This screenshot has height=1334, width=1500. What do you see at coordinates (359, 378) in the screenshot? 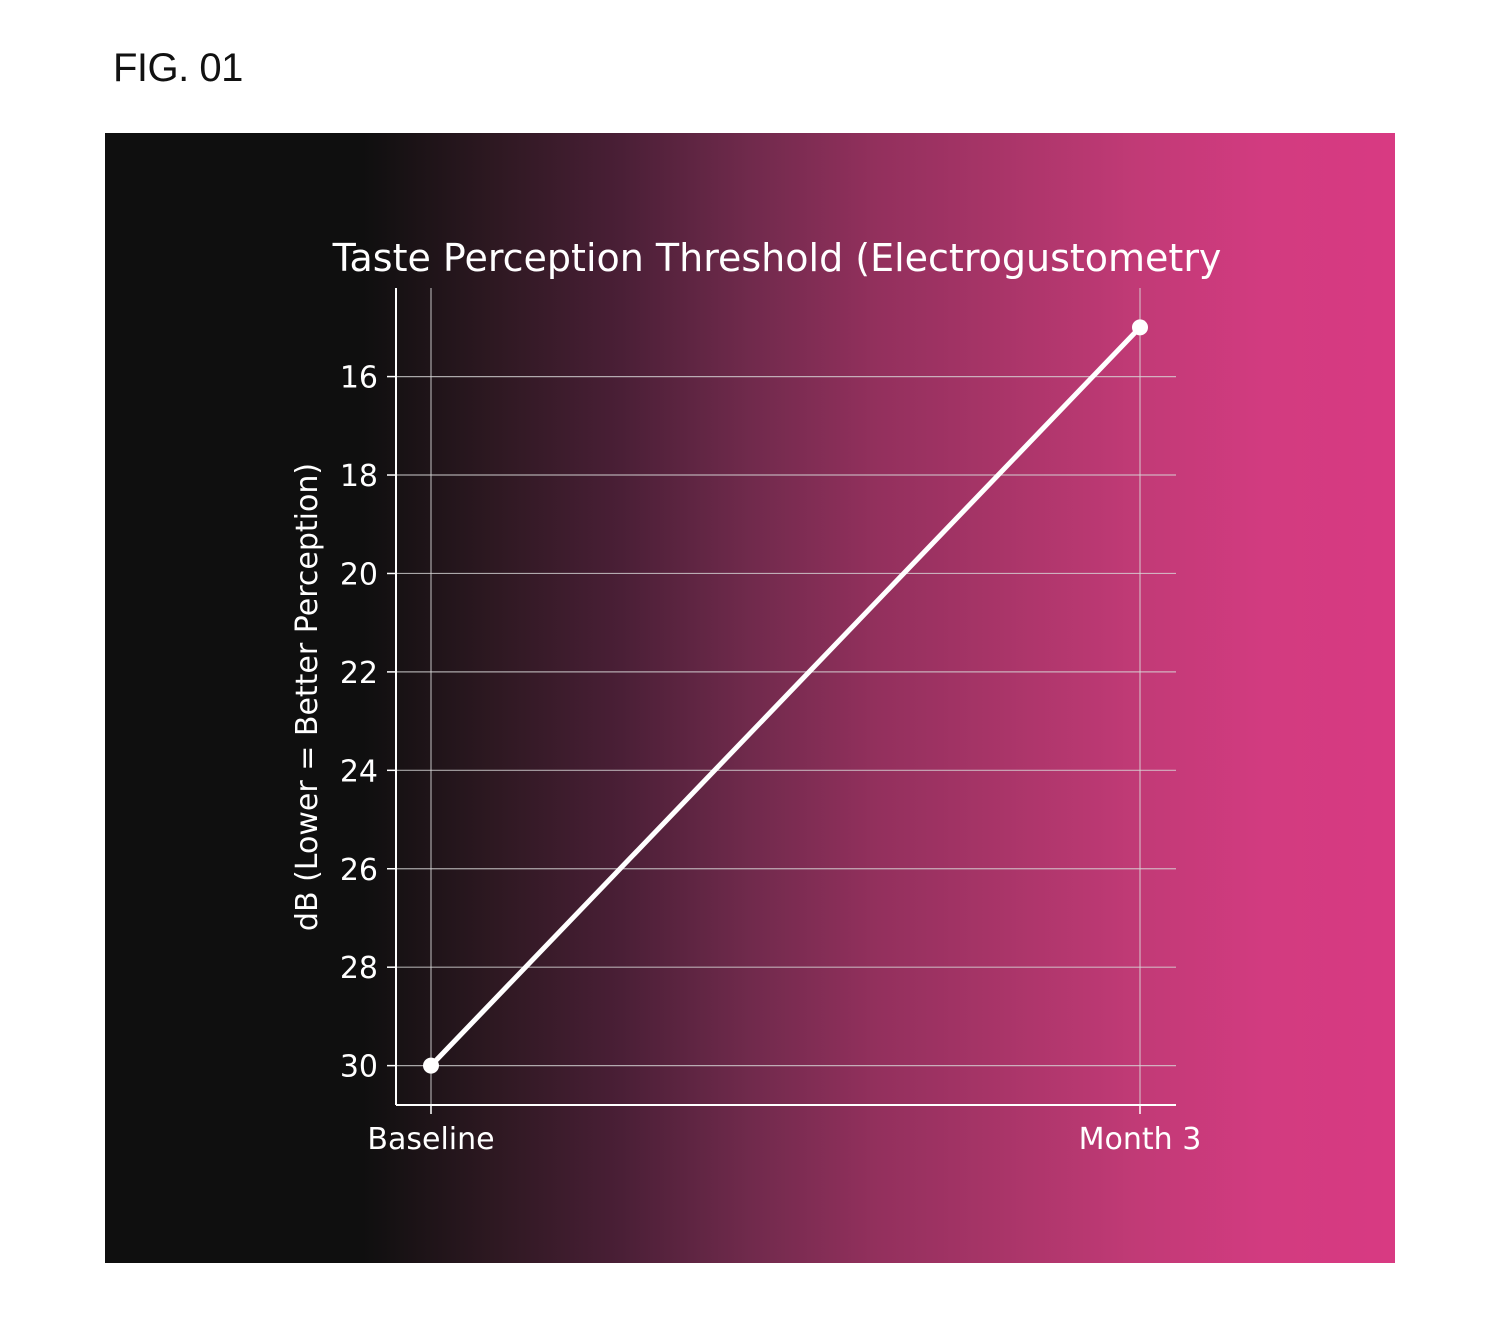
I see `y-tick-label: 16` at bounding box center [359, 378].